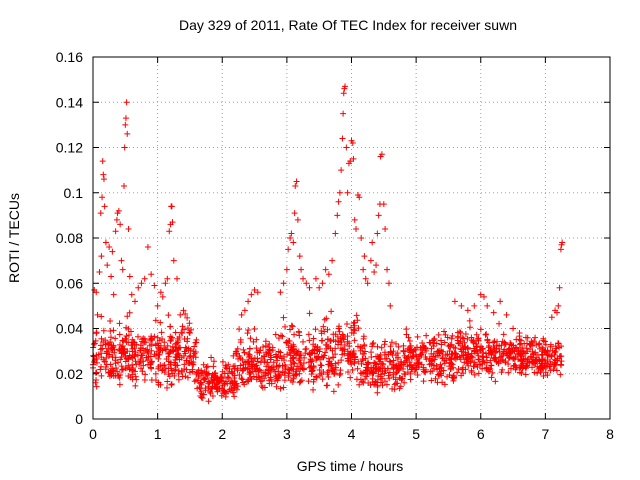  What do you see at coordinates (287, 434) in the screenshot?
I see `x-tick-label: 3` at bounding box center [287, 434].